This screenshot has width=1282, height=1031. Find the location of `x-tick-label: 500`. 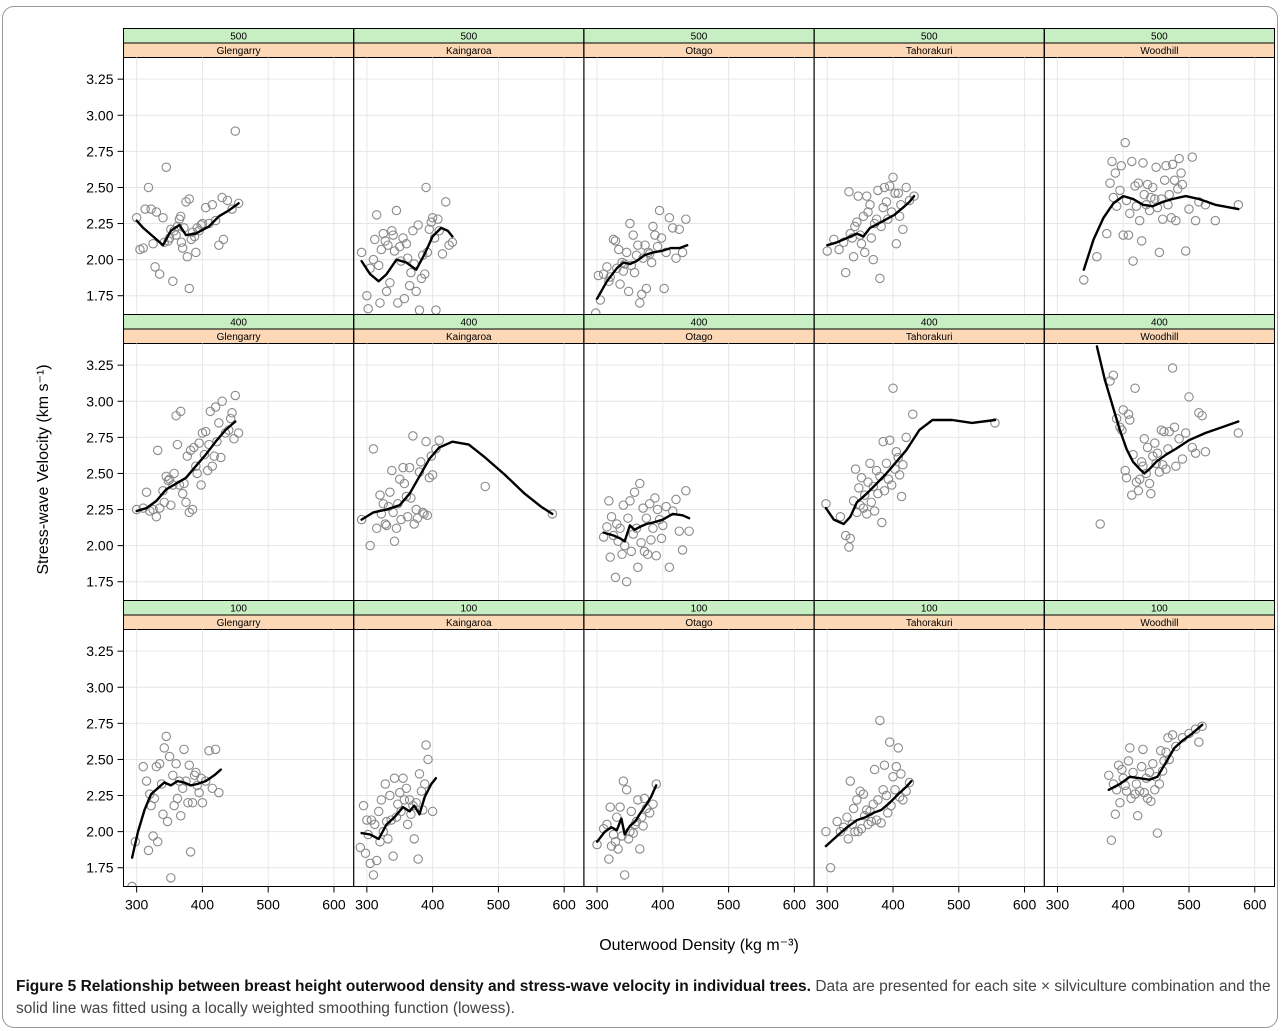

x-tick-label: 500 is located at coordinates (269, 905).